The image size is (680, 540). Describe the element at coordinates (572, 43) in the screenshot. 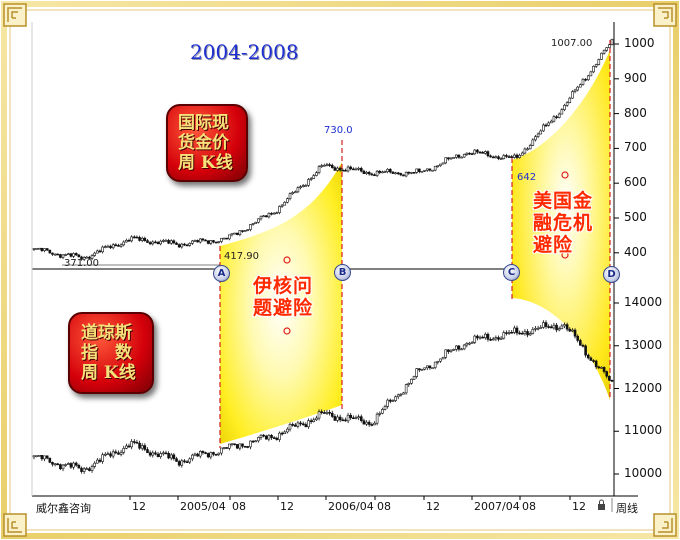

I see `annotation-gold-d: 1007.00` at that location.